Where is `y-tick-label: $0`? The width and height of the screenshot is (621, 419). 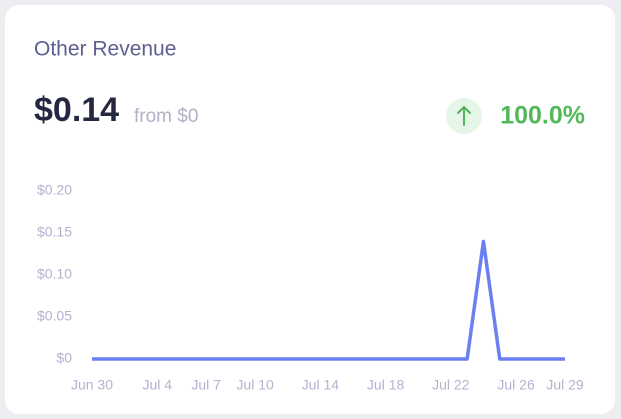 y-tick-label: $0 is located at coordinates (64, 358).